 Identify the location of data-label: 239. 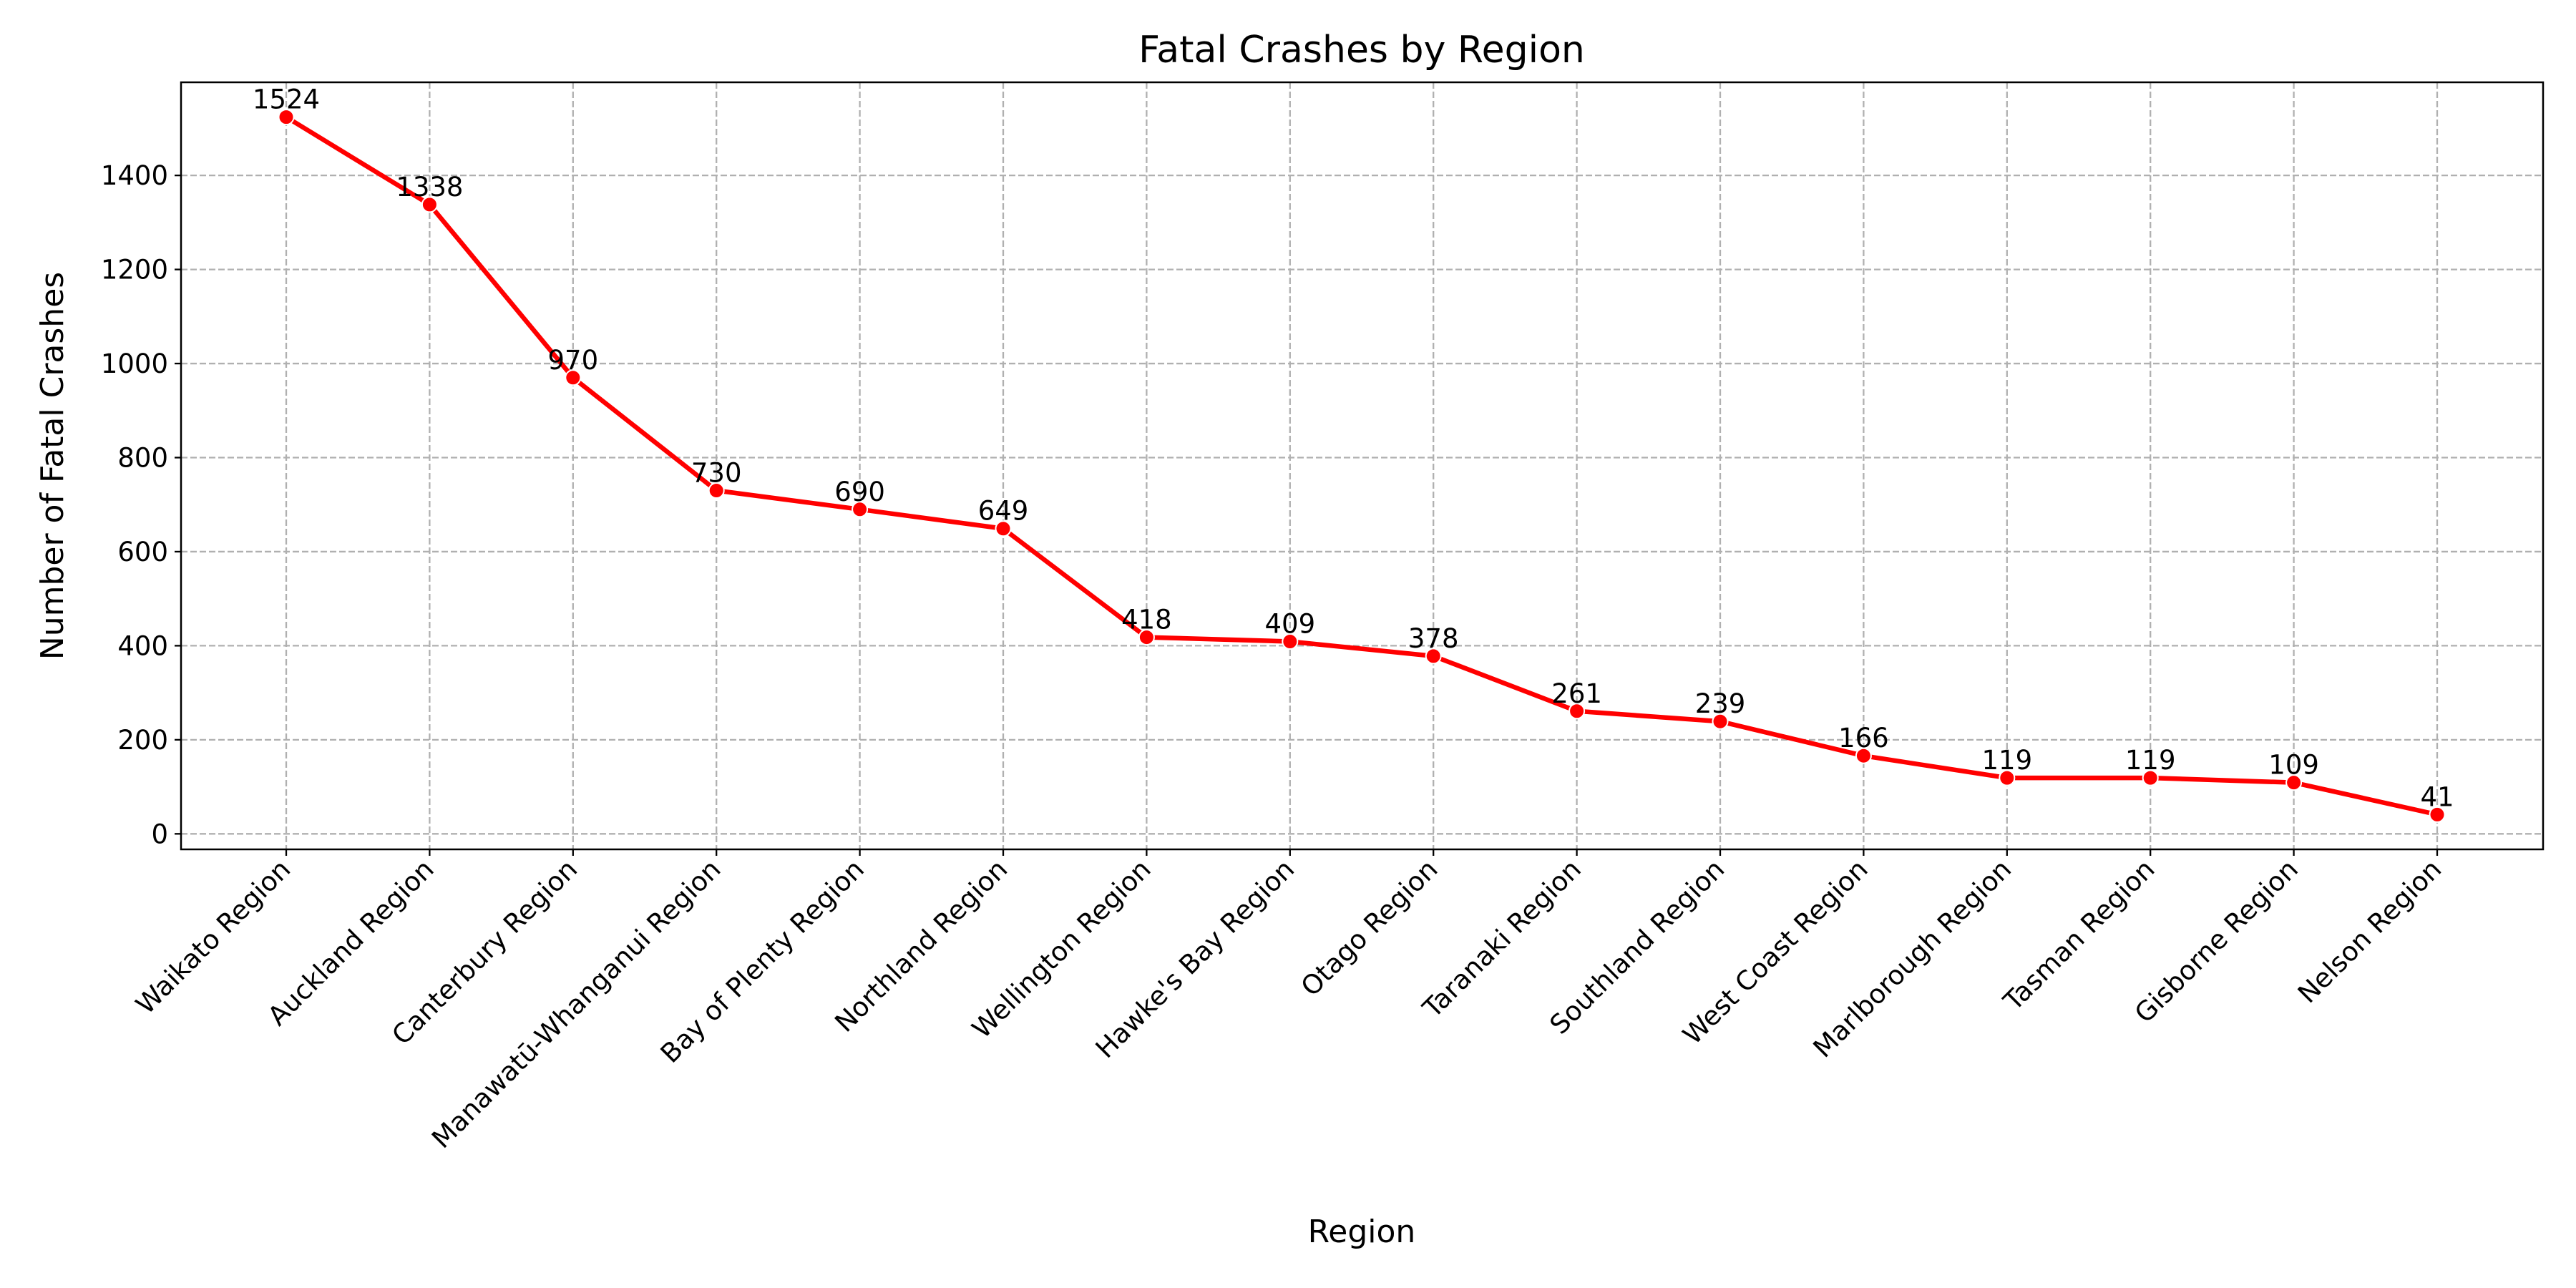
(1720, 703).